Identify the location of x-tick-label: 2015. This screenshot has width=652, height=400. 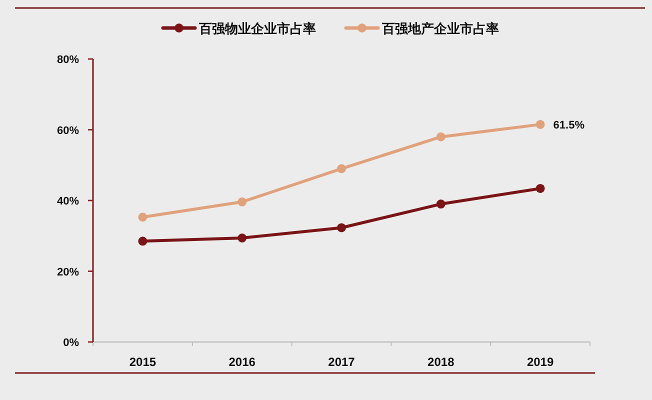
(142, 362).